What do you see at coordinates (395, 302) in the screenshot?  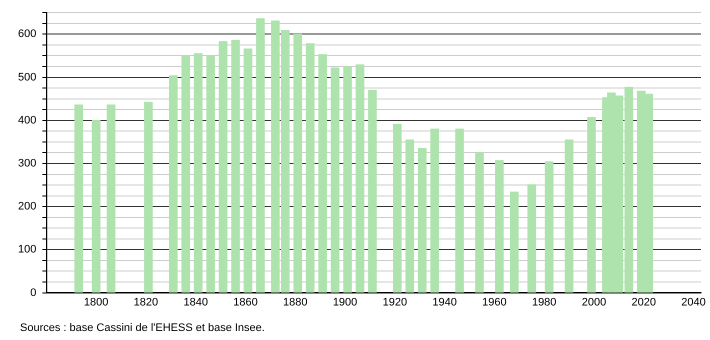 I see `x-tick-label: 1920` at bounding box center [395, 302].